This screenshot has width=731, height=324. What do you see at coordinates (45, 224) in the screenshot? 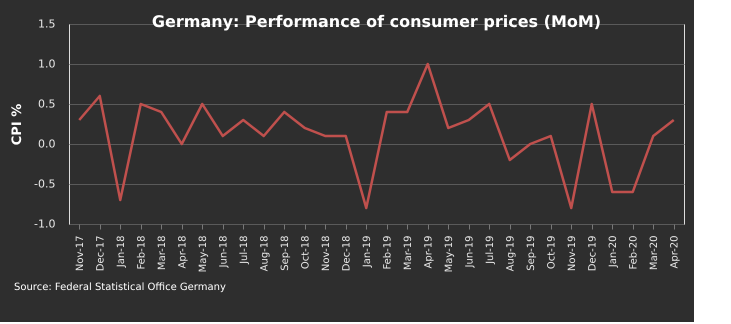
I see `y-tick-label: -1.0` at bounding box center [45, 224].